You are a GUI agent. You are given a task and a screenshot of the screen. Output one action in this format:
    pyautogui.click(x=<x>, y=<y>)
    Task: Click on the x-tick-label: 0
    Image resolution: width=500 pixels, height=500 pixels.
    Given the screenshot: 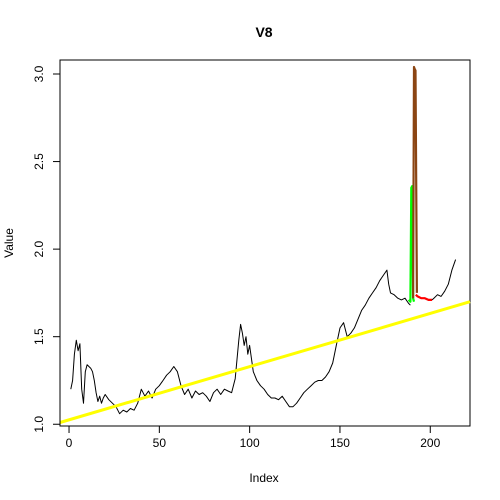 What is the action you would take?
    pyautogui.click(x=69, y=443)
    